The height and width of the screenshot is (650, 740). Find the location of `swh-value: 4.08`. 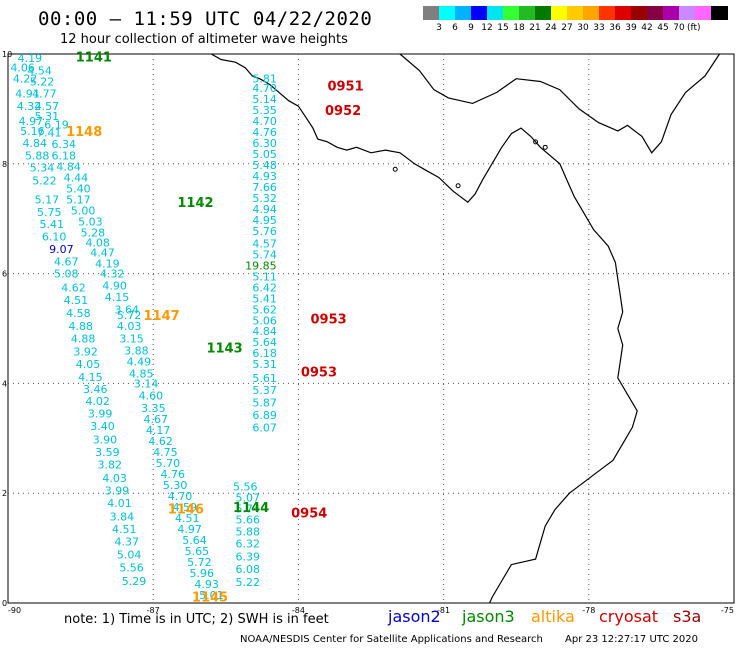

swh-value: 4.08 is located at coordinates (97, 242).